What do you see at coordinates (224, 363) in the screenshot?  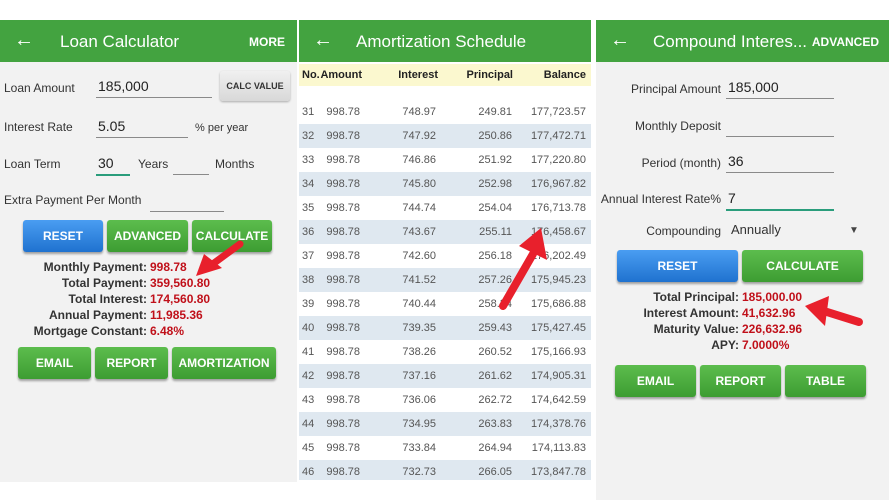 I see `amortization-button: AMORTIZATION` at bounding box center [224, 363].